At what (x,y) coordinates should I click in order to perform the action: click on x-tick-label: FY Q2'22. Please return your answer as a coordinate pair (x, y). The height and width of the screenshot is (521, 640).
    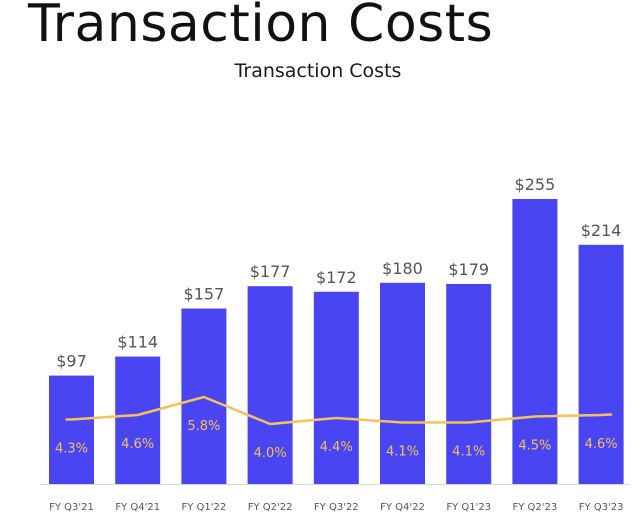
    Looking at the image, I should click on (270, 507).